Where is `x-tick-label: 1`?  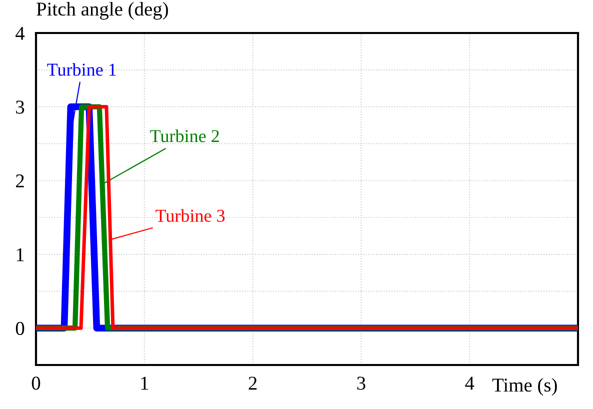
x-tick-label: 1 is located at coordinates (144, 383).